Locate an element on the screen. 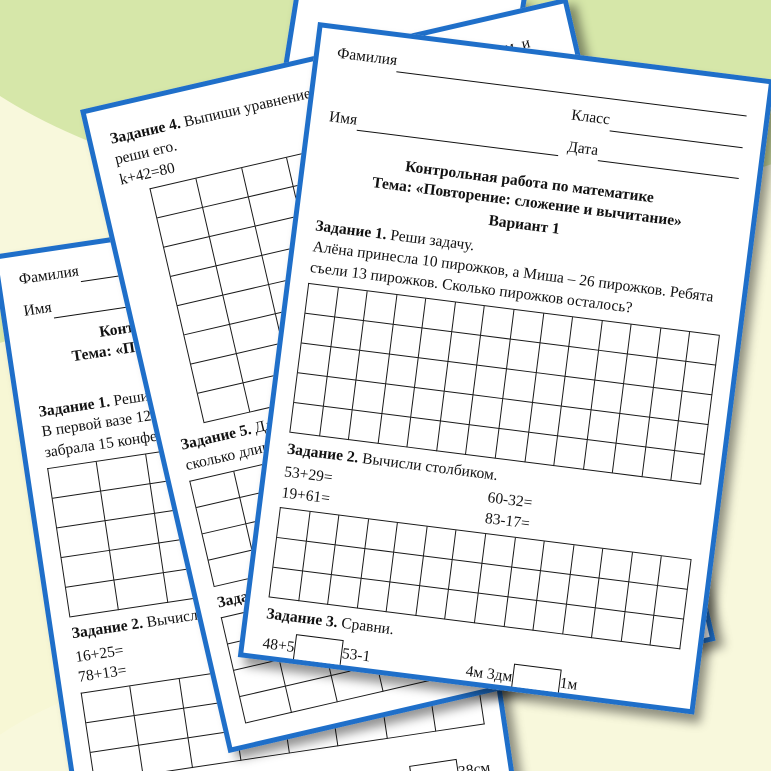  name-field: Имя is located at coordinates (444, 132).